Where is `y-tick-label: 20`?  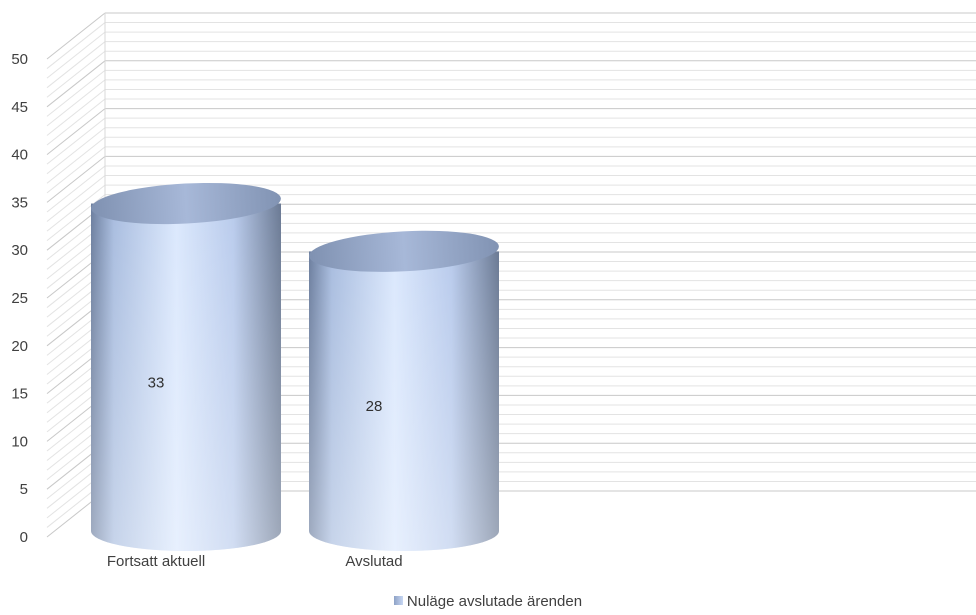
y-tick-label: 20 is located at coordinates (19, 346).